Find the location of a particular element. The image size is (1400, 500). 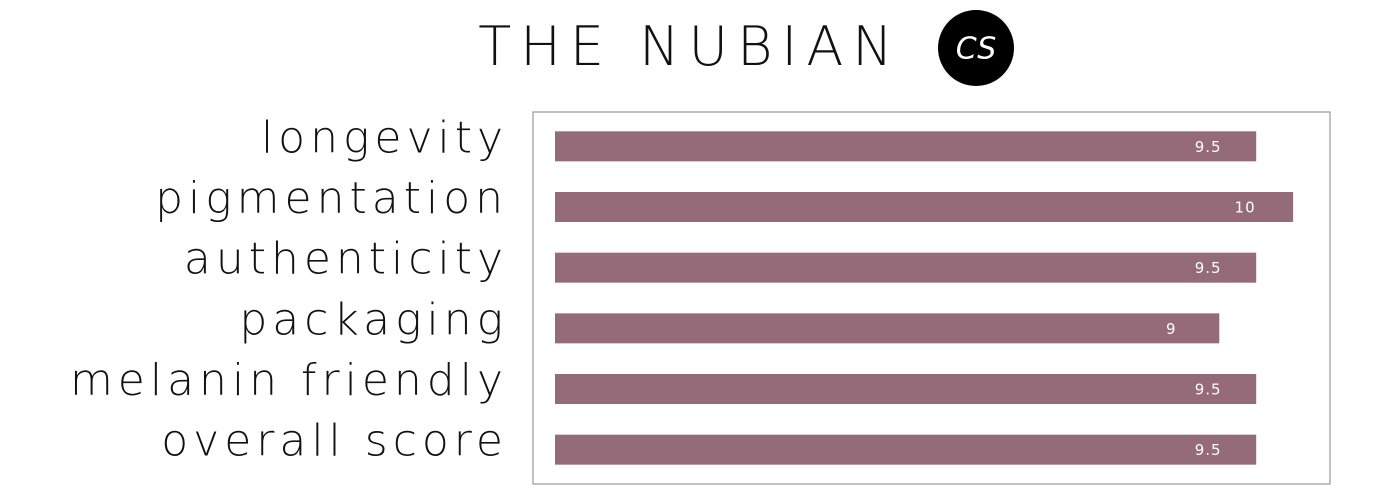

category-label: longevity is located at coordinates (384, 137).